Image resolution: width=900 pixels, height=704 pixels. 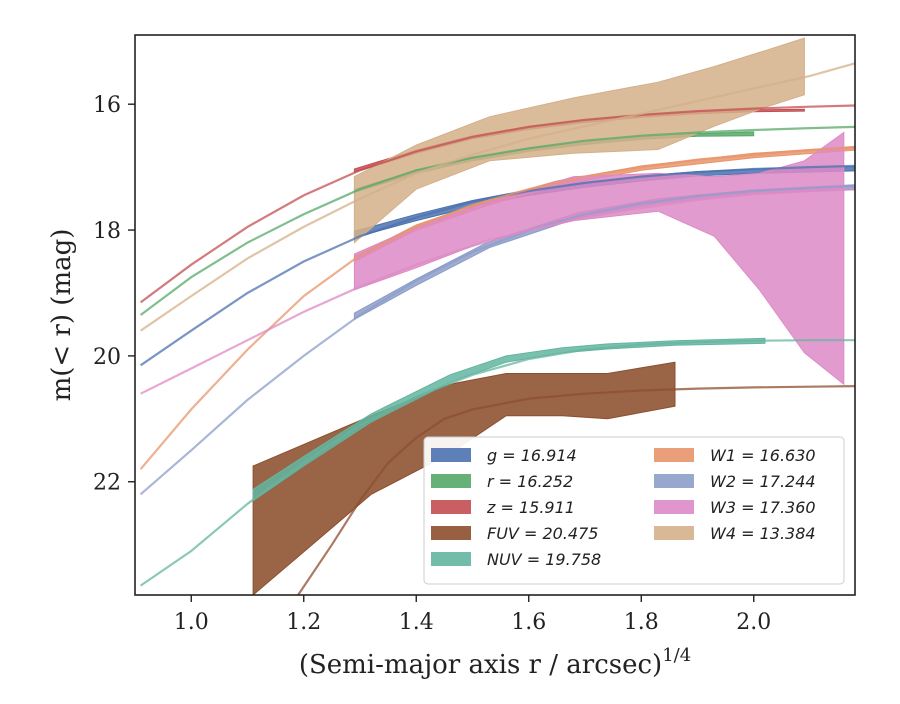 What do you see at coordinates (763, 455) in the screenshot?
I see `legend-label-w1: W1 = 16.630` at bounding box center [763, 455].